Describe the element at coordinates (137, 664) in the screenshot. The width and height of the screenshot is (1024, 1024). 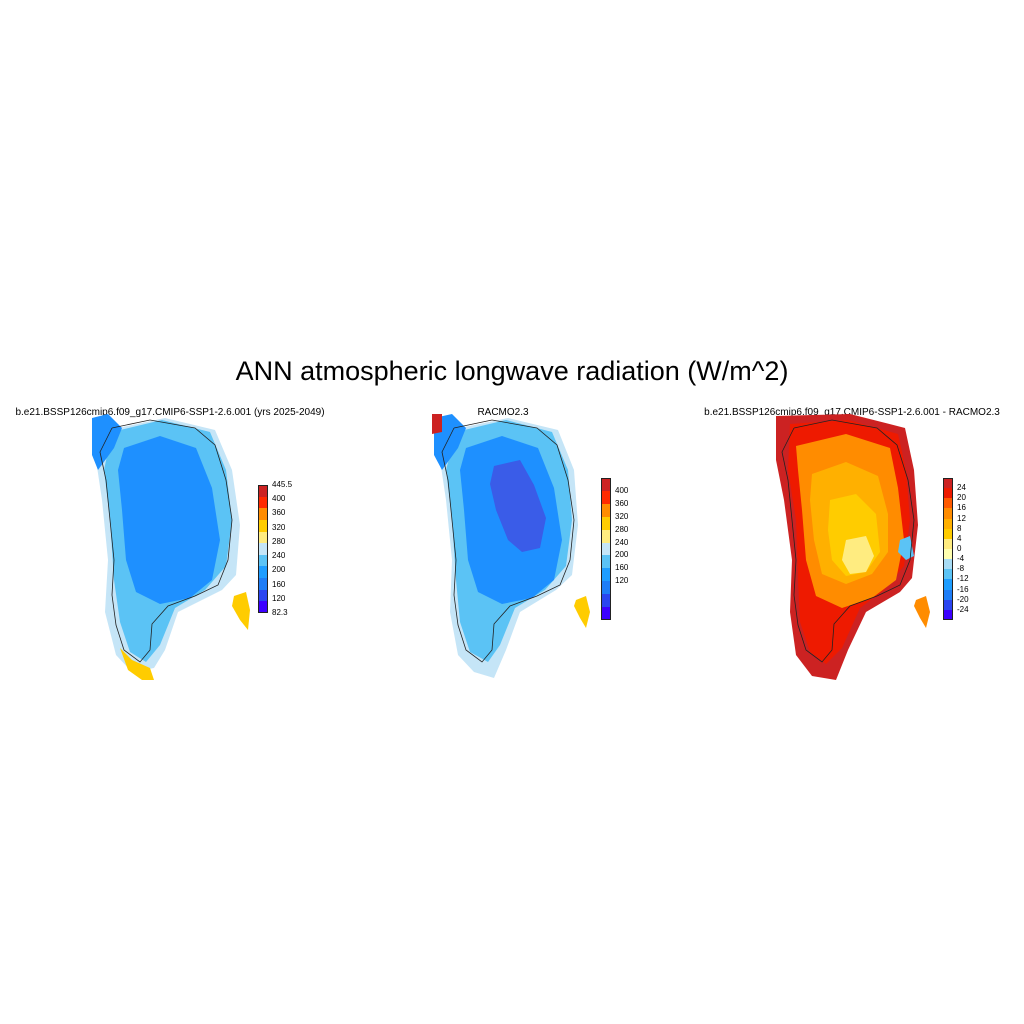
I see `region-model-south-tip` at that location.